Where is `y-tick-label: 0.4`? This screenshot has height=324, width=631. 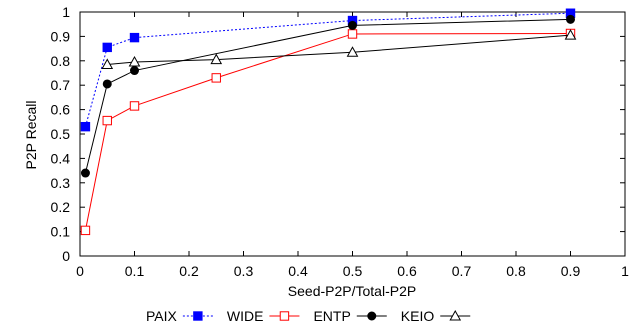 y-tick-label: 0.4 is located at coordinates (61, 158).